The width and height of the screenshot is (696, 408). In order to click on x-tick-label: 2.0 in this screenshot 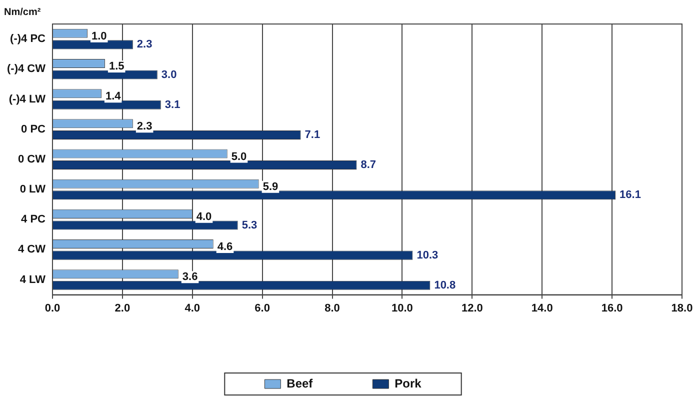, I will do `click(122, 308)`.